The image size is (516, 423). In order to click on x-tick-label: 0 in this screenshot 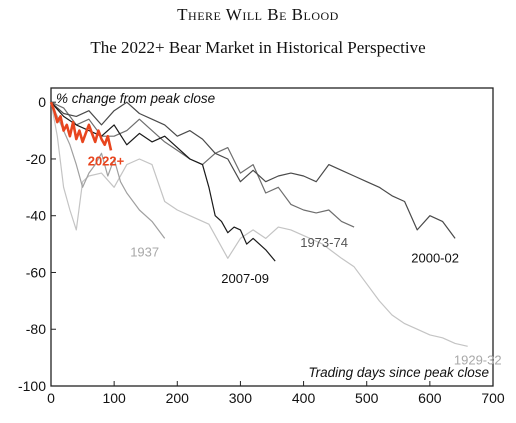, I will do `click(51, 398)`.